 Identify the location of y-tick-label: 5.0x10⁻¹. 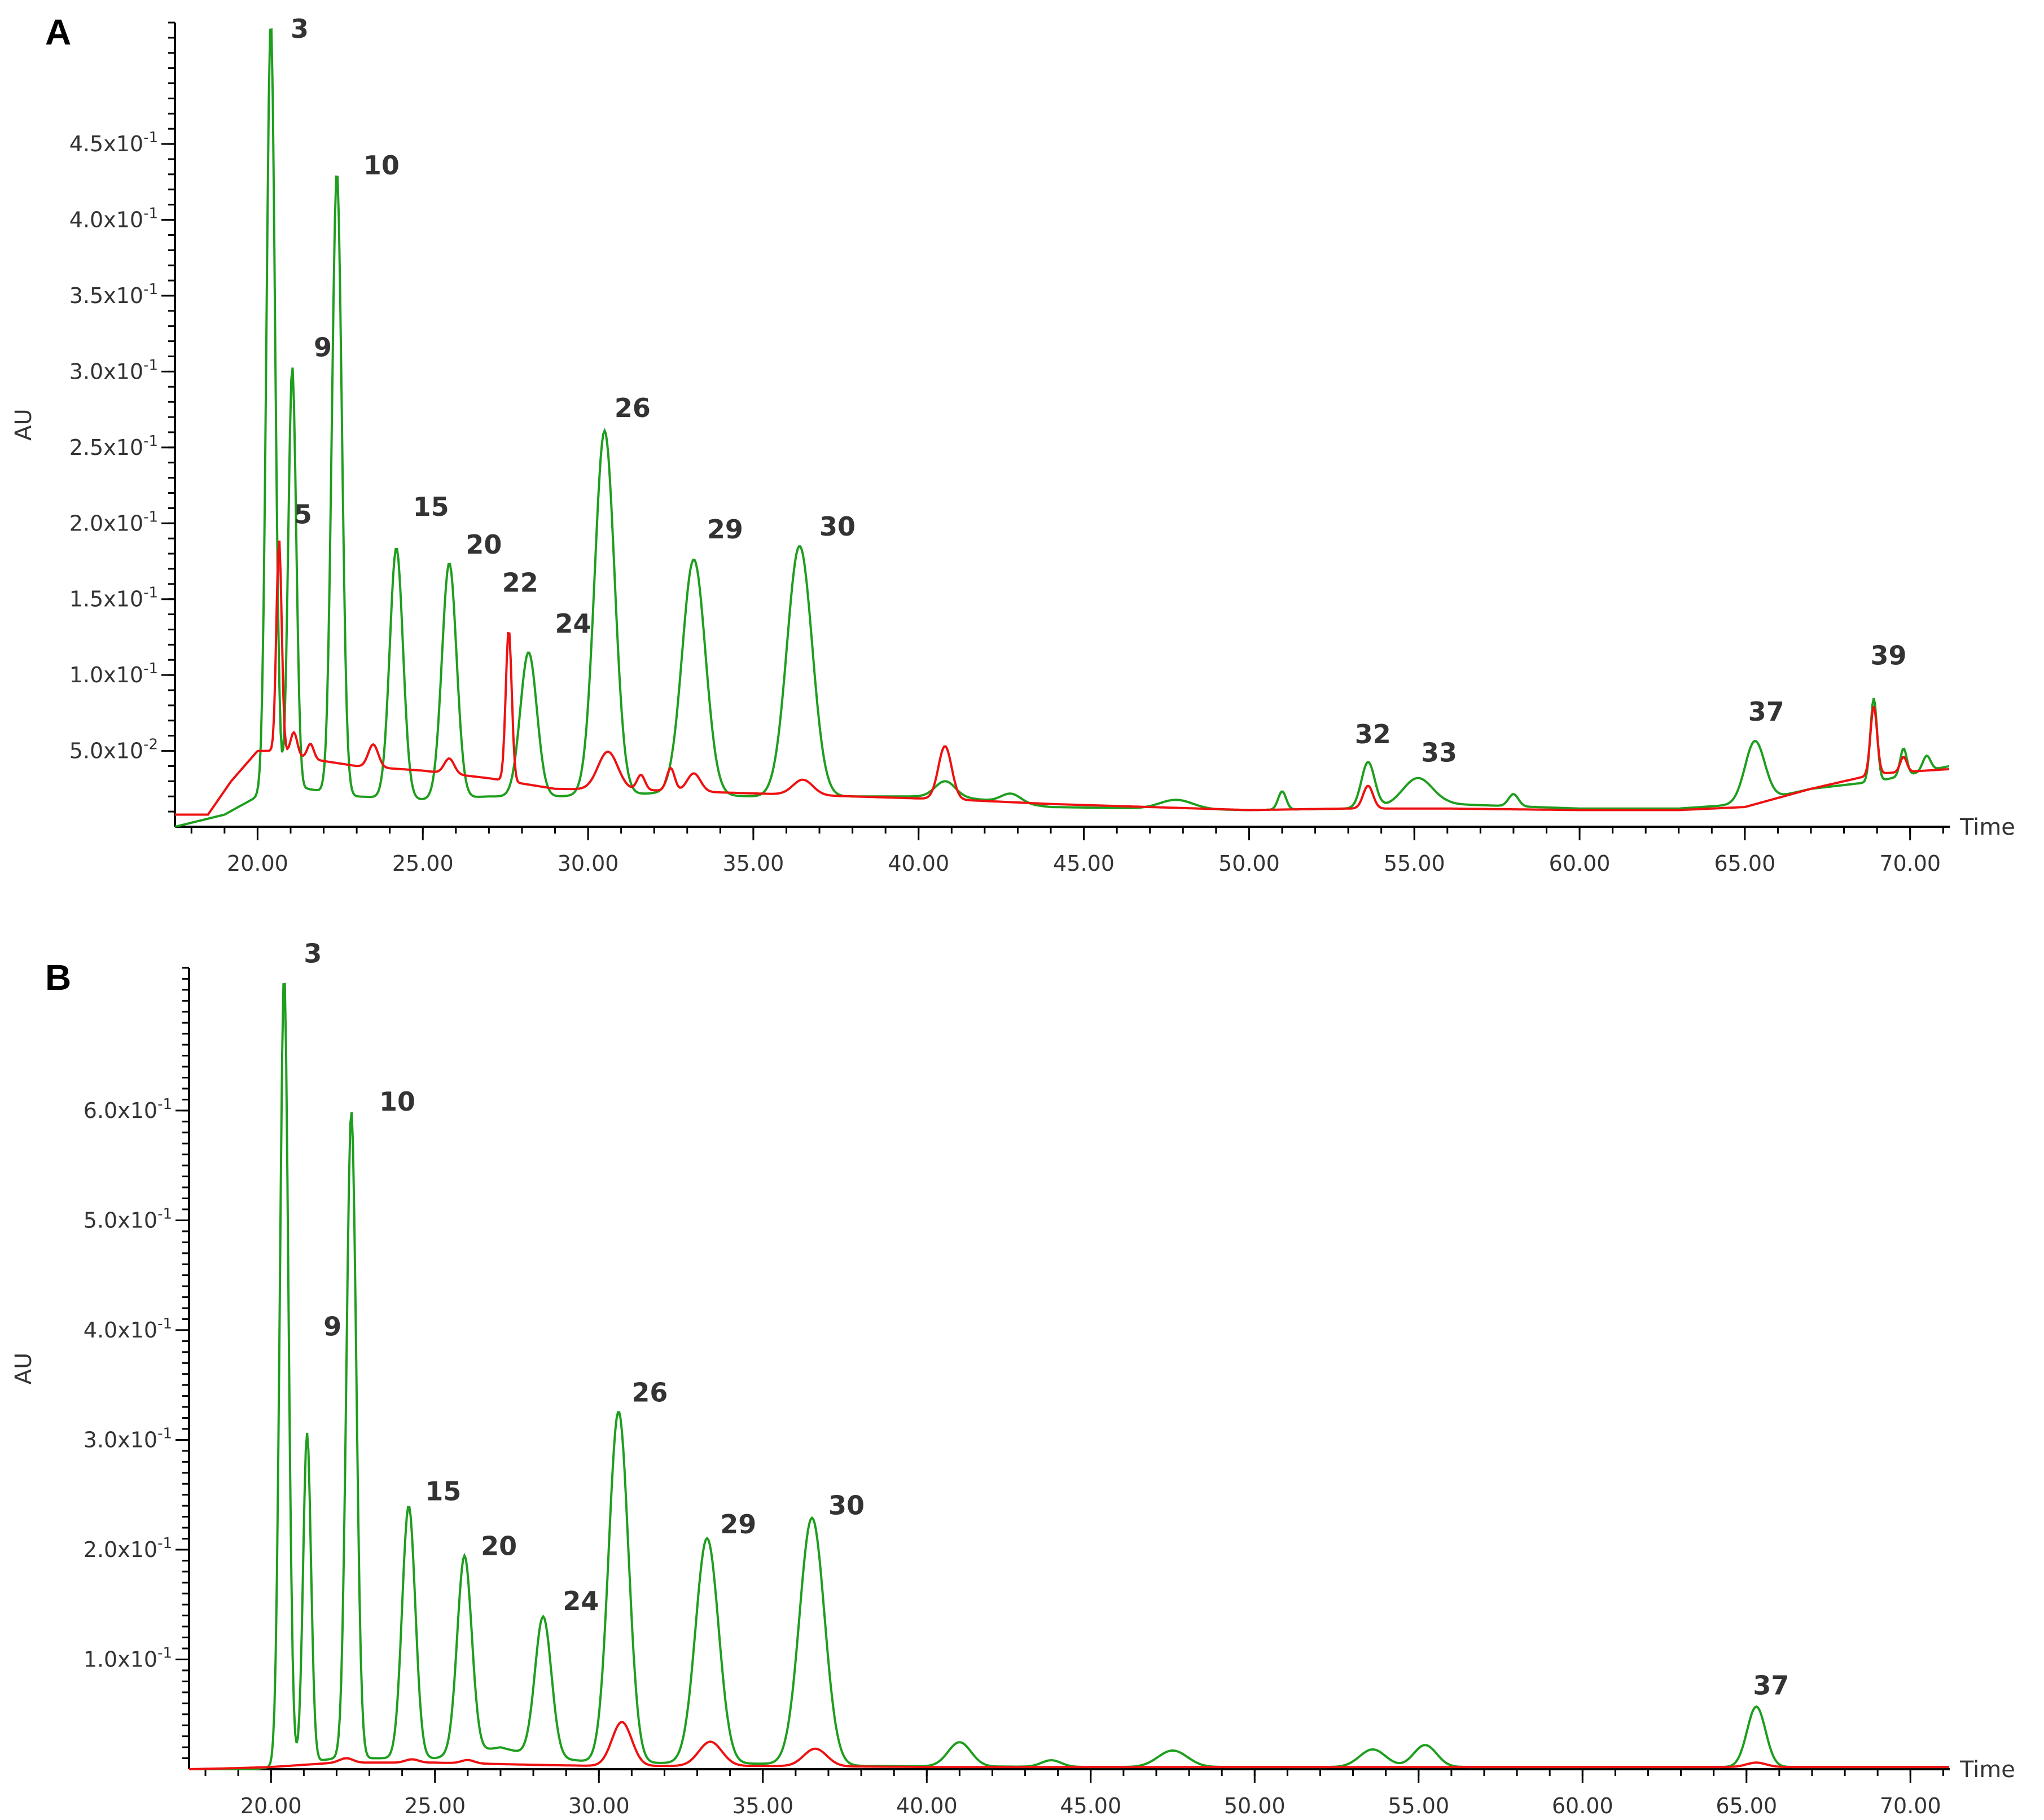
(128, 1219).